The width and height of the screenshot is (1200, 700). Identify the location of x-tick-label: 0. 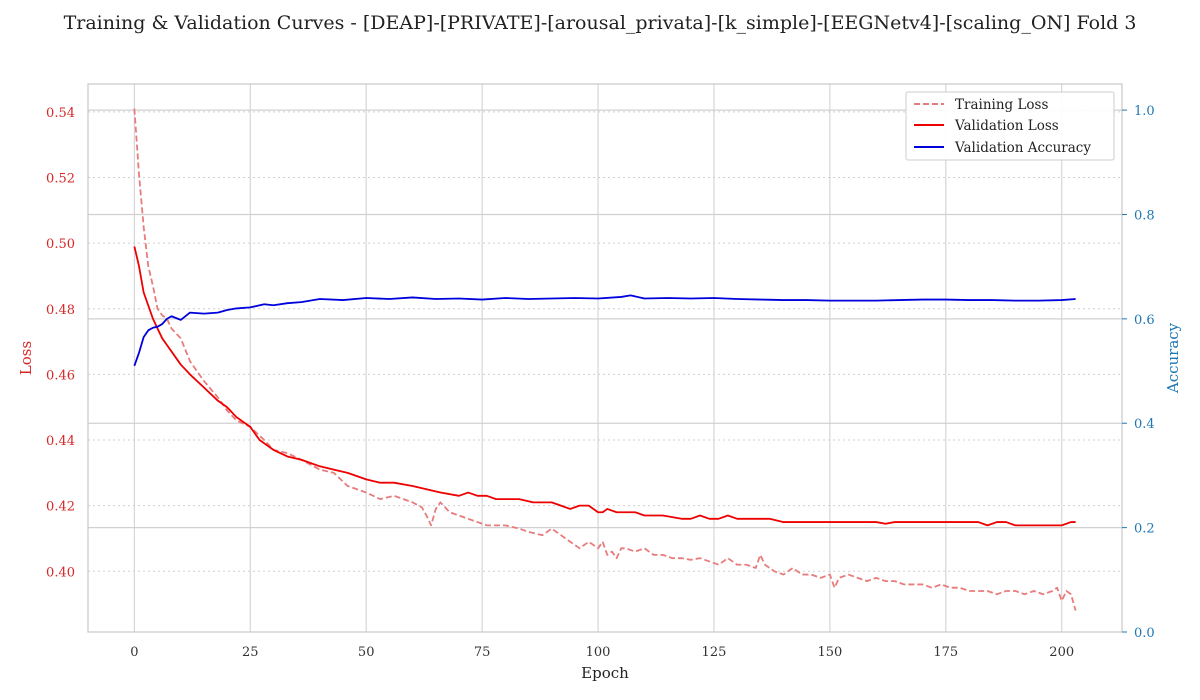
(134, 652).